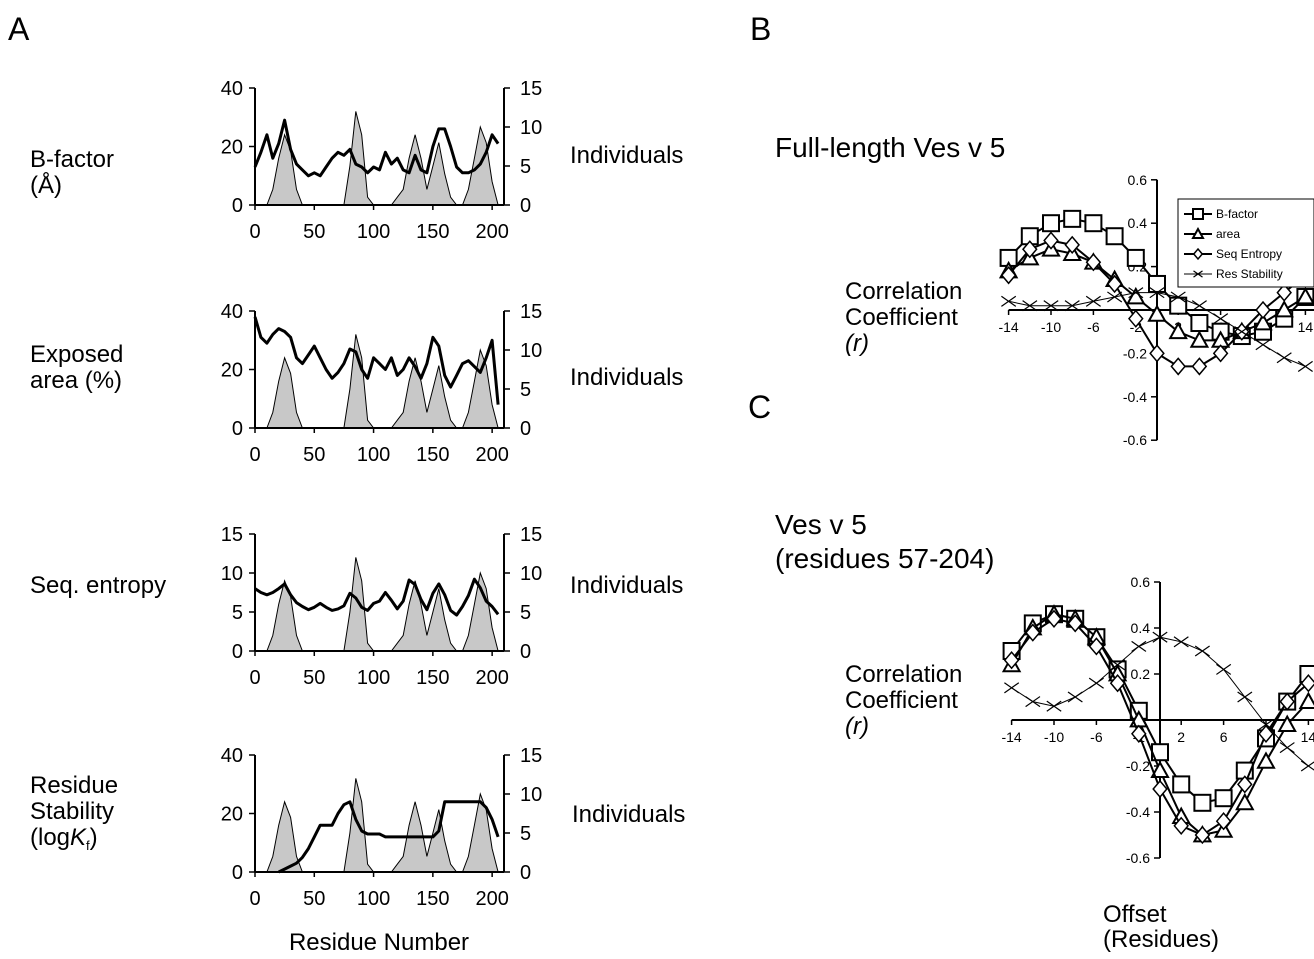 Image resolution: width=1314 pixels, height=959 pixels. I want to click on panel-a-entropy-label: Seq. entropy, so click(98, 585).